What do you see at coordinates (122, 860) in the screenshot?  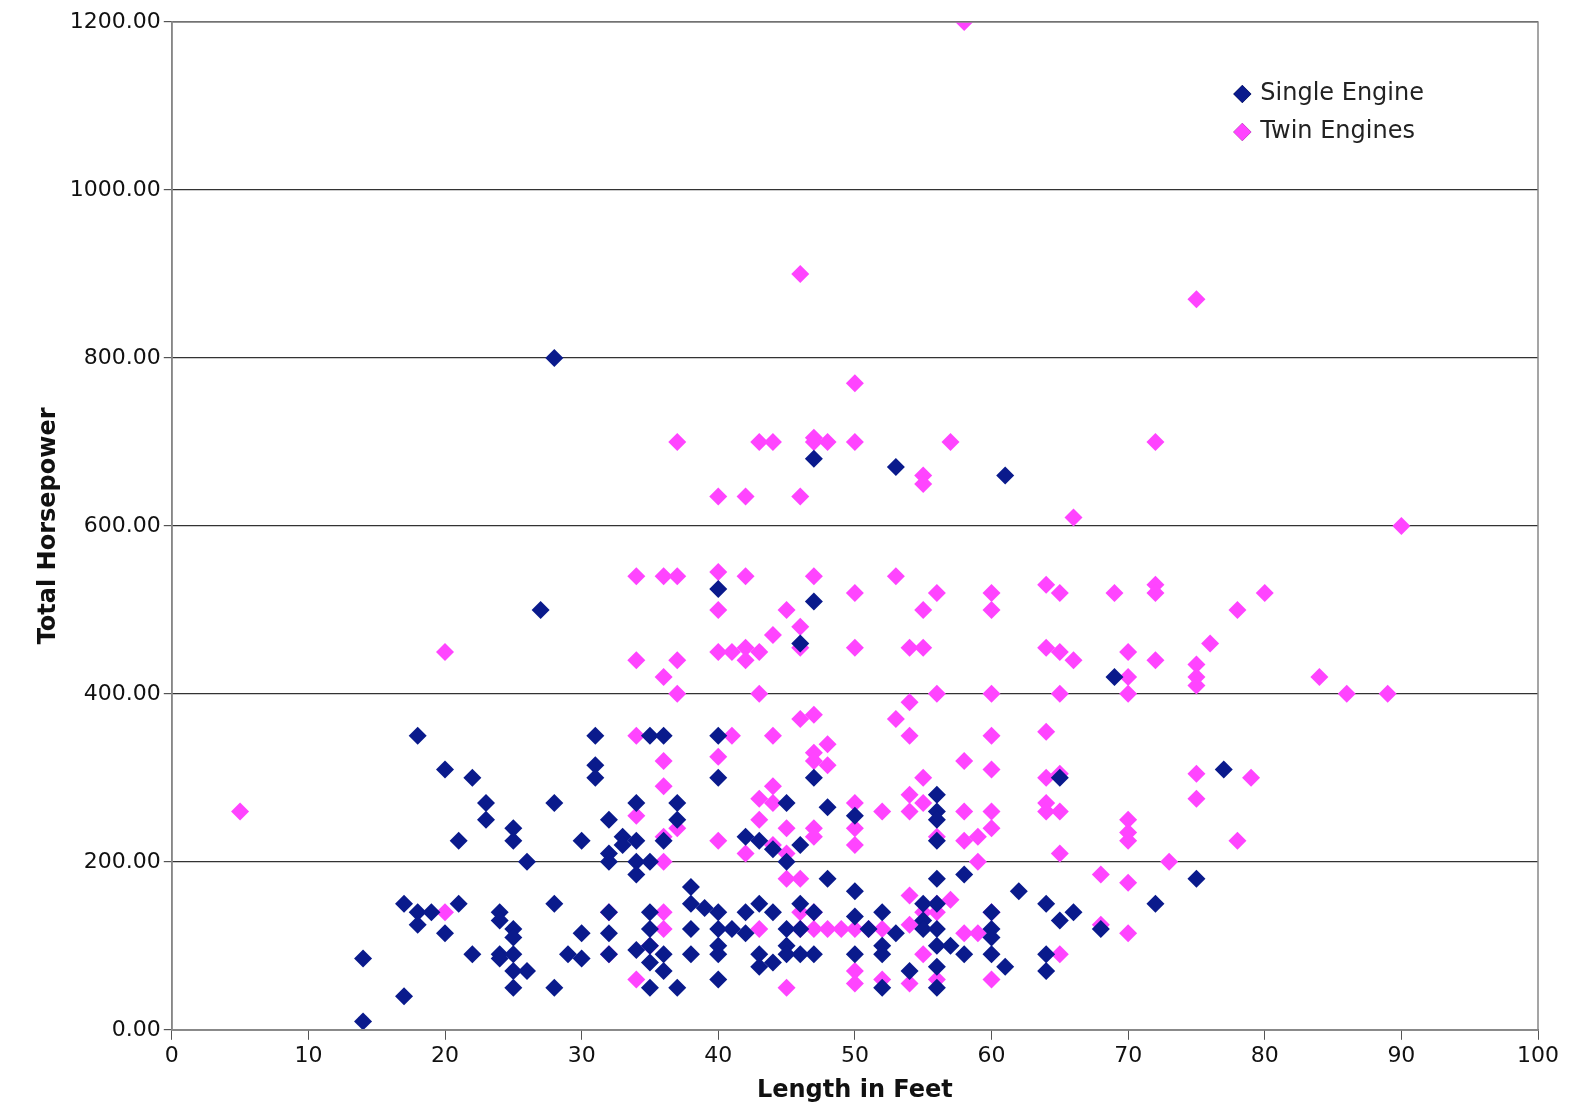 I see `y-tick-label: 200.00` at bounding box center [122, 860].